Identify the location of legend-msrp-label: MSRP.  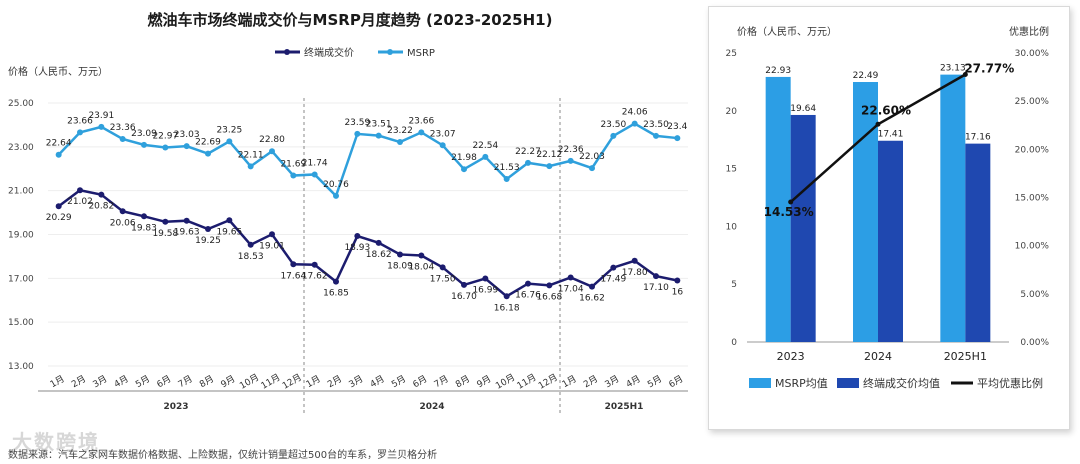
(421, 53).